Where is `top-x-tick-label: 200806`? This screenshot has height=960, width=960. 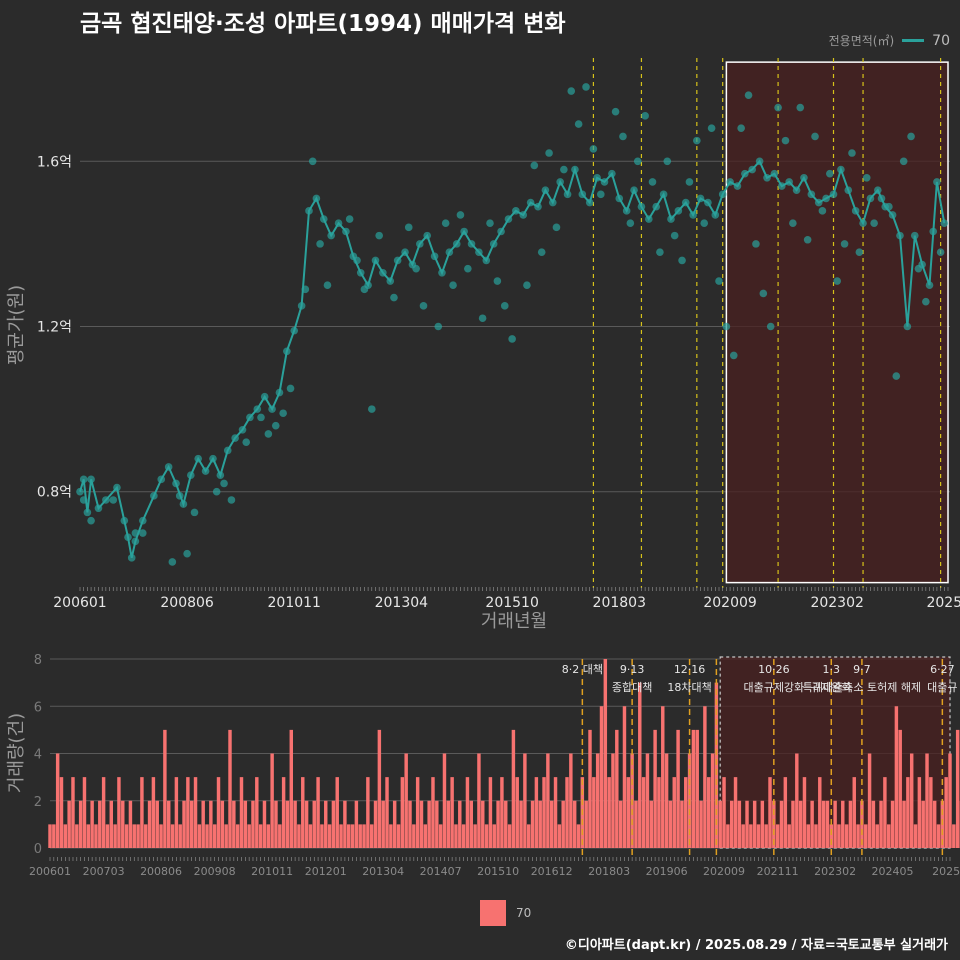
top-x-tick-label: 200806 is located at coordinates (187, 603).